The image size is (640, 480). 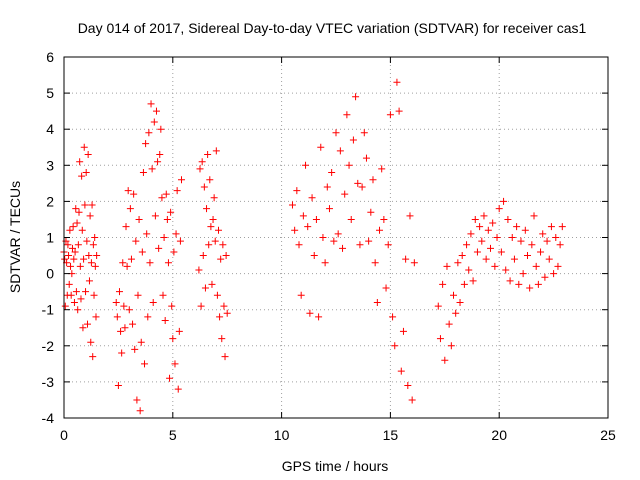 What do you see at coordinates (50, 129) in the screenshot?
I see `y-tick-label: 4` at bounding box center [50, 129].